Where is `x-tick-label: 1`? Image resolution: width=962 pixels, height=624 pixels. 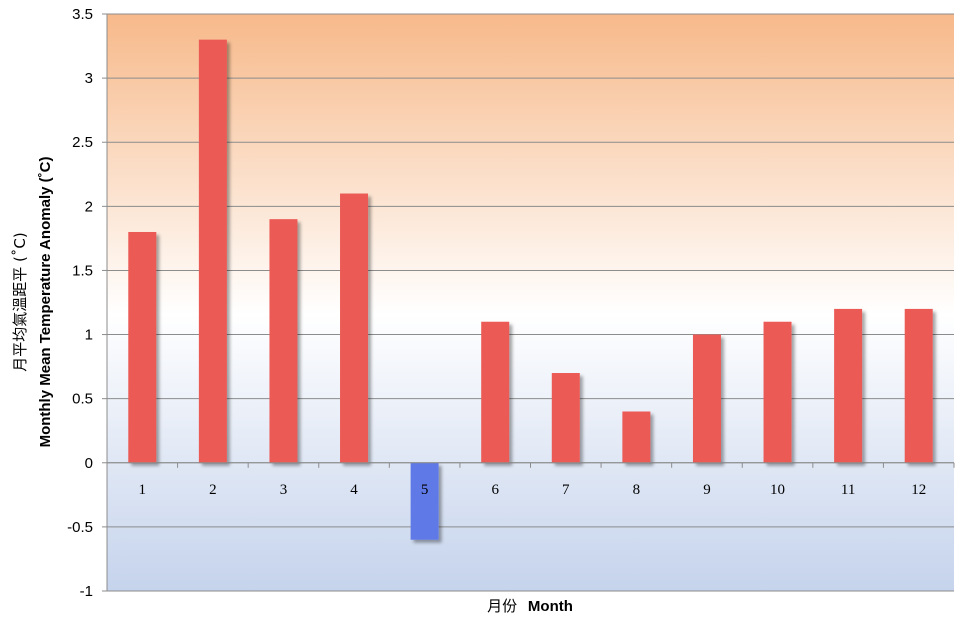 x-tick-label: 1 is located at coordinates (143, 490).